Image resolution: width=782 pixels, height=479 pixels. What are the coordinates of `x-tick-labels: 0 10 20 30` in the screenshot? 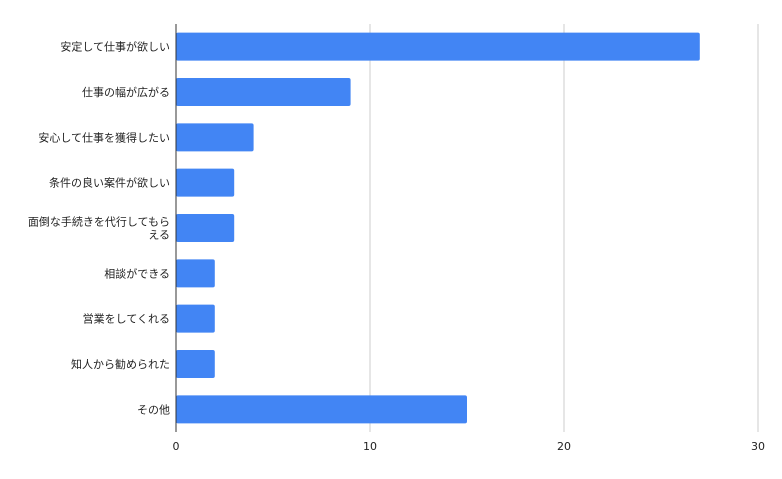 It's located at (469, 446).